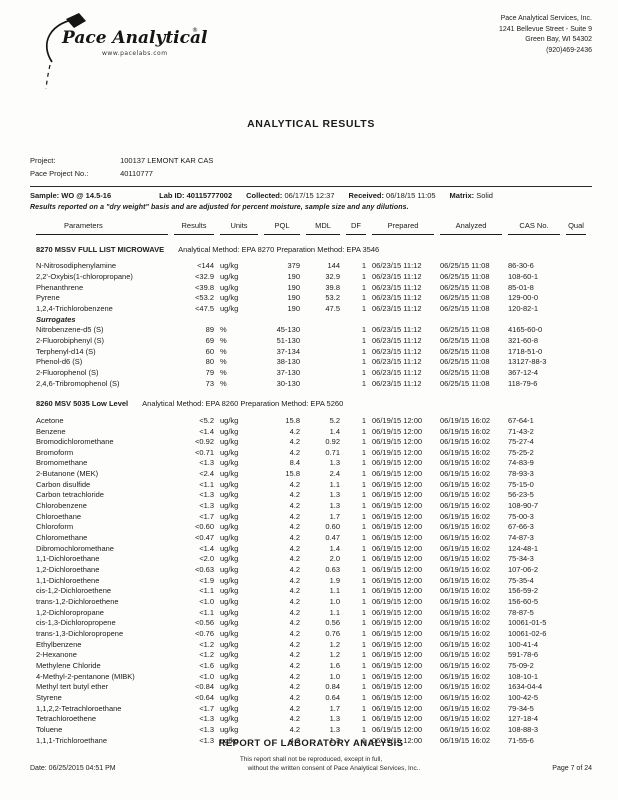 The height and width of the screenshot is (800, 618). I want to click on report-of-laboratory-analysis-title: REPORT OF LABORATORY ANALYSIS, so click(311, 743).